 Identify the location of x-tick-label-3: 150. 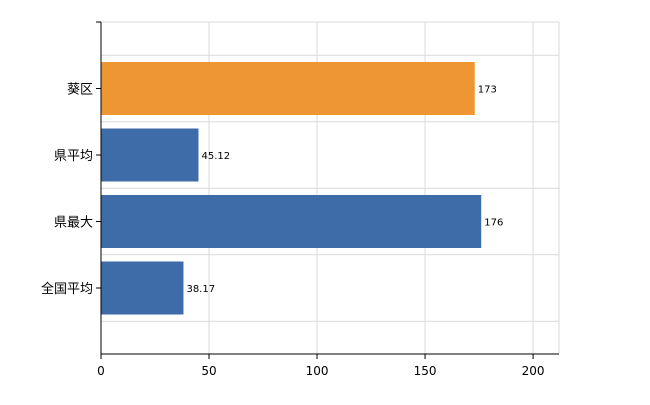
(425, 371).